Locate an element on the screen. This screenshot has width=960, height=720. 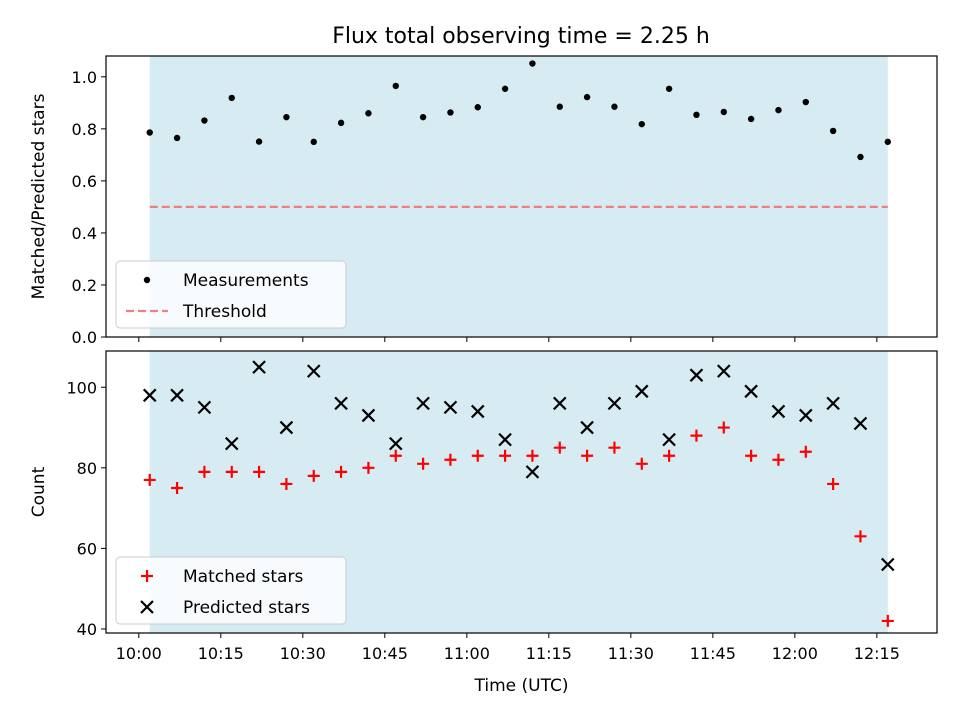
legend-marker-dot is located at coordinates (147, 280).